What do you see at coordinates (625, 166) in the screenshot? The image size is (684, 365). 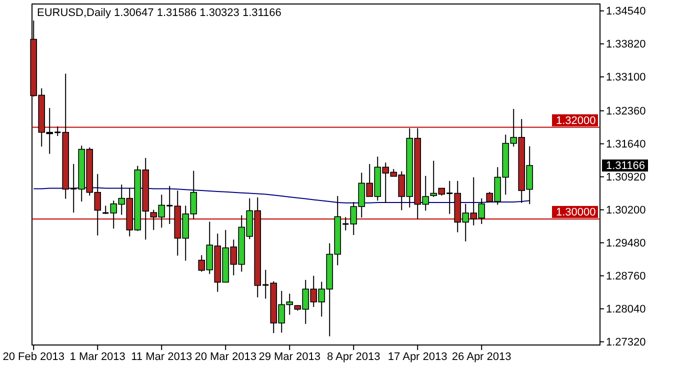 I see `text: 1.31166` at bounding box center [625, 166].